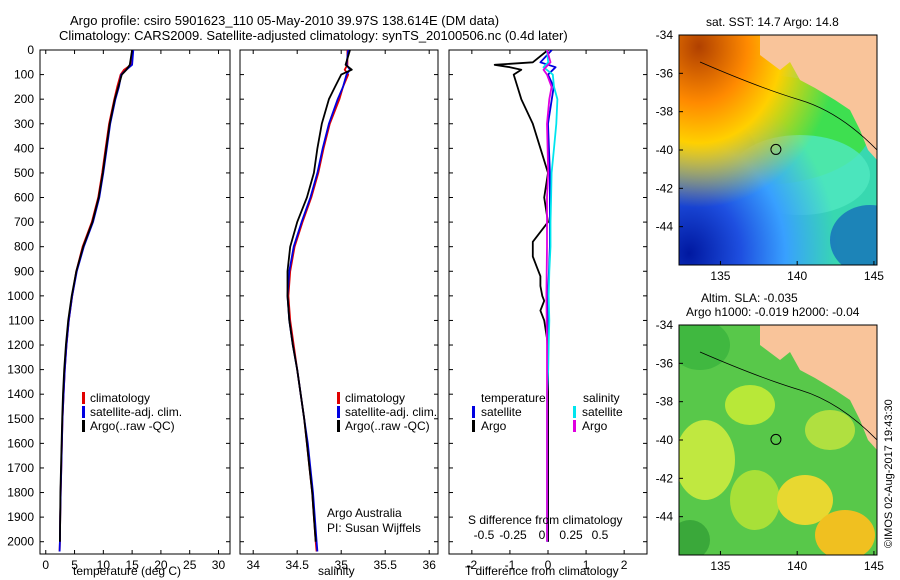 The image size is (900, 580). I want to click on y-tick-label: 1400, so click(20, 394).